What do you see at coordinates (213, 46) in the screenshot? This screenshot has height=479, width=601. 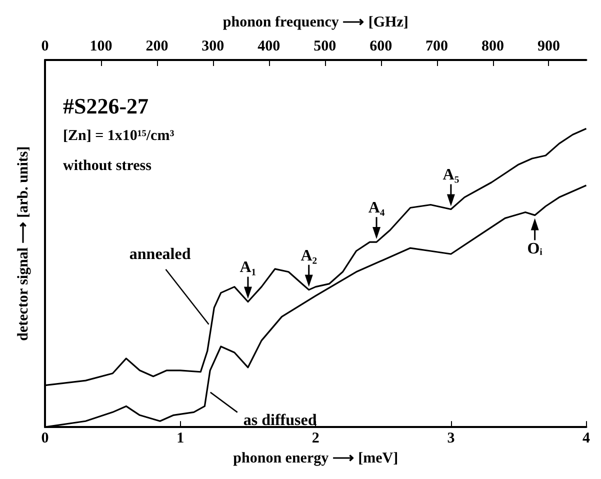 I see `x2-tick-label: 300` at bounding box center [213, 46].